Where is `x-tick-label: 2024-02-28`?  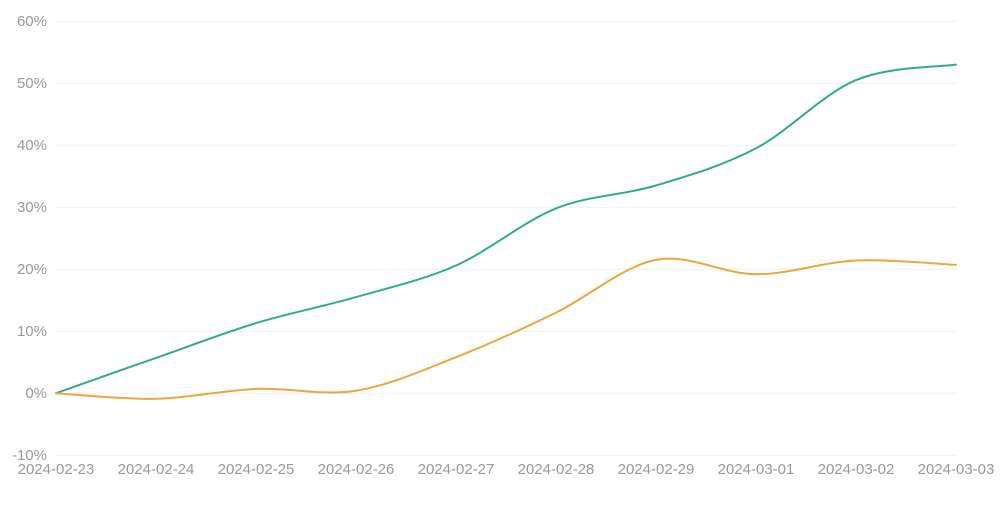 x-tick-label: 2024-02-28 is located at coordinates (556, 469).